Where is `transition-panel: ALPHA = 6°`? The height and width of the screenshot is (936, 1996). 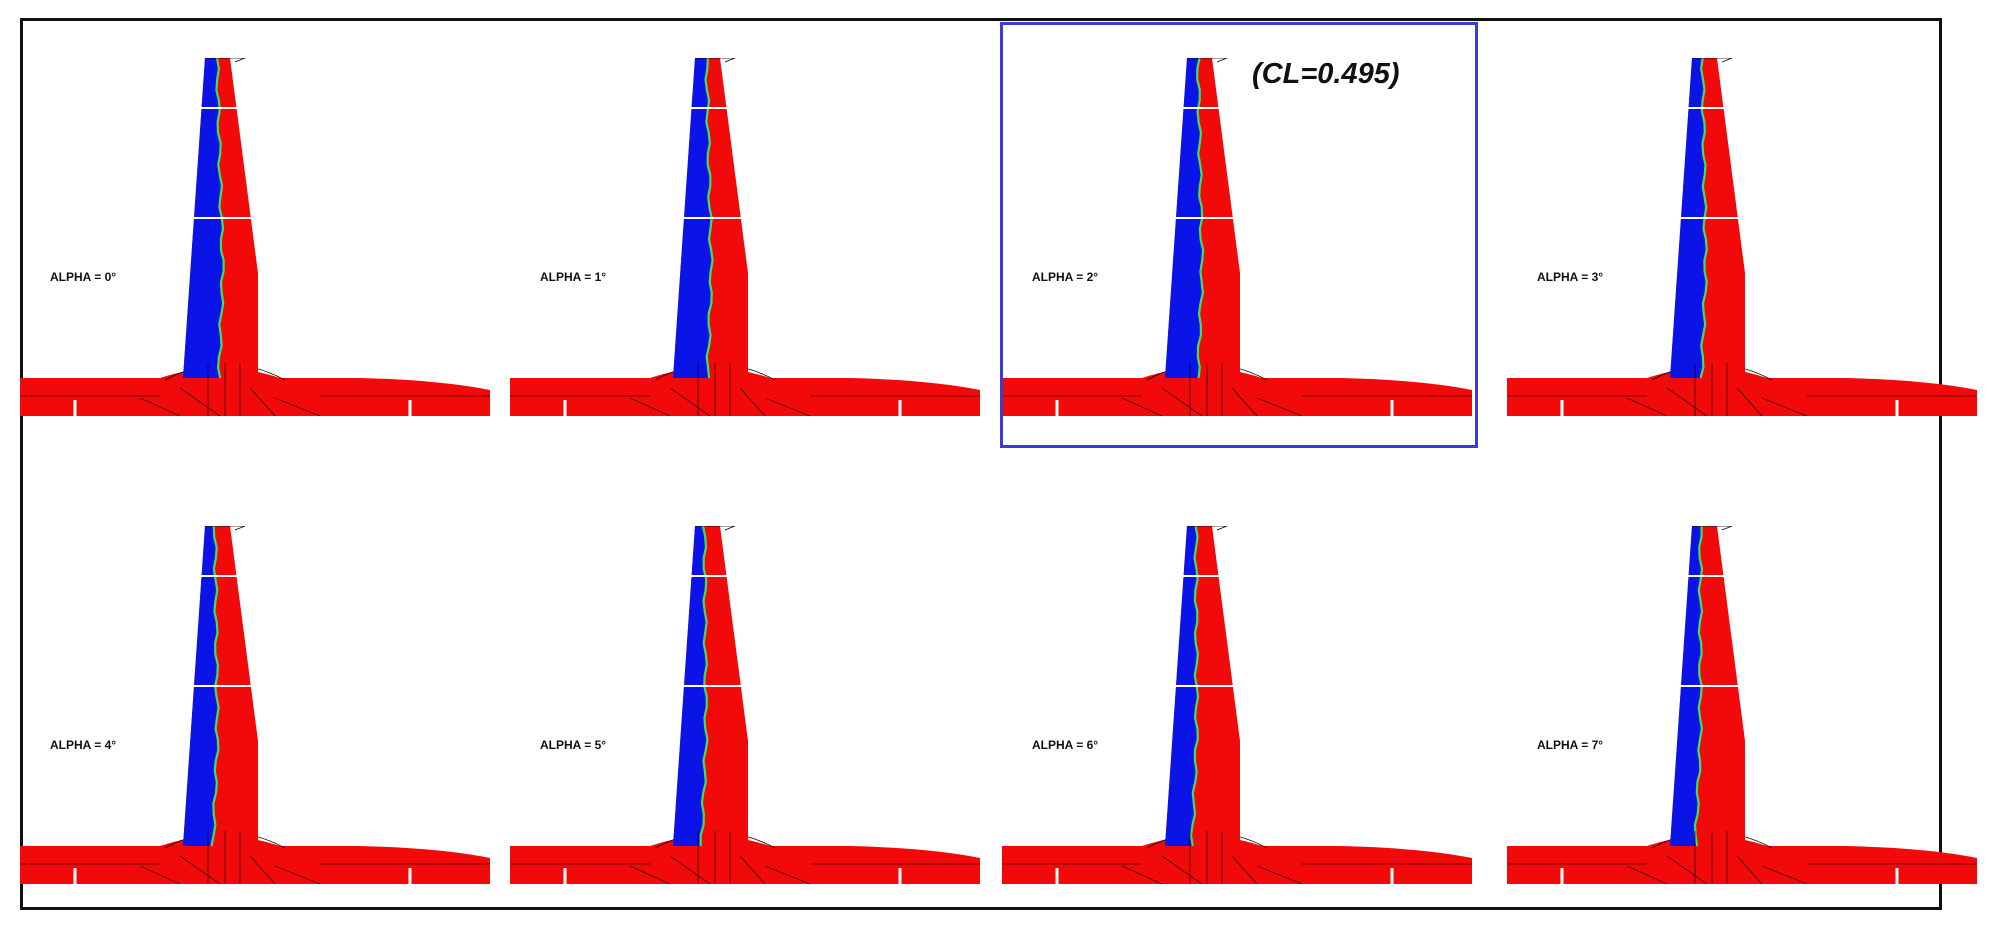
transition-panel: ALPHA = 6° is located at coordinates (1237, 726).